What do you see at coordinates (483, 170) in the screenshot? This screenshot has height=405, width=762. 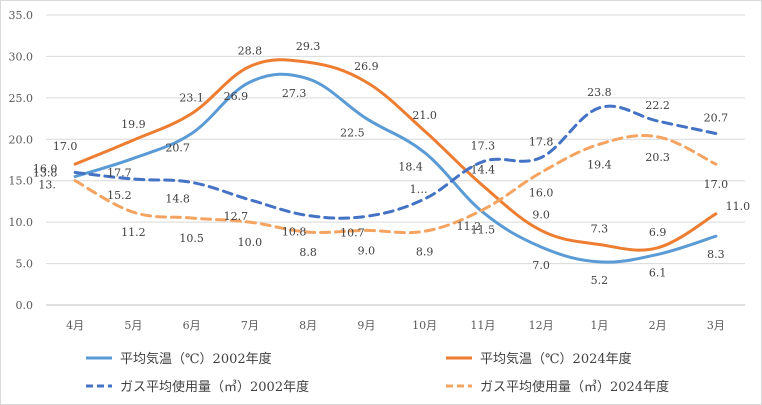 I see `data-label: 14.4` at bounding box center [483, 170].